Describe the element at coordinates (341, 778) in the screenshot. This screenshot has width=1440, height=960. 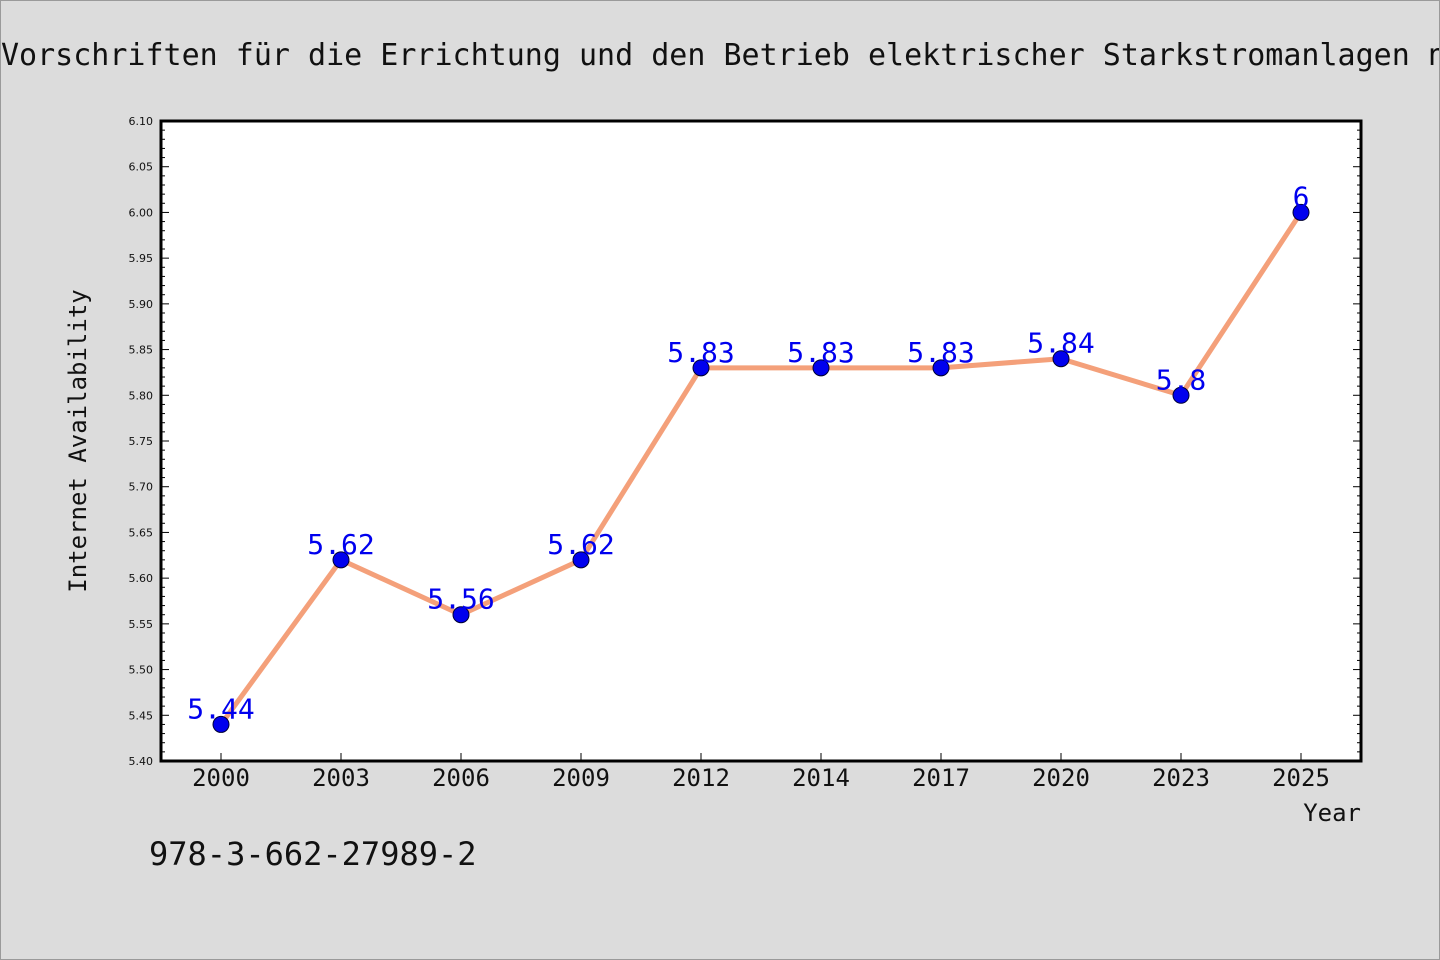
I see `x-tick-label: 2003` at that location.